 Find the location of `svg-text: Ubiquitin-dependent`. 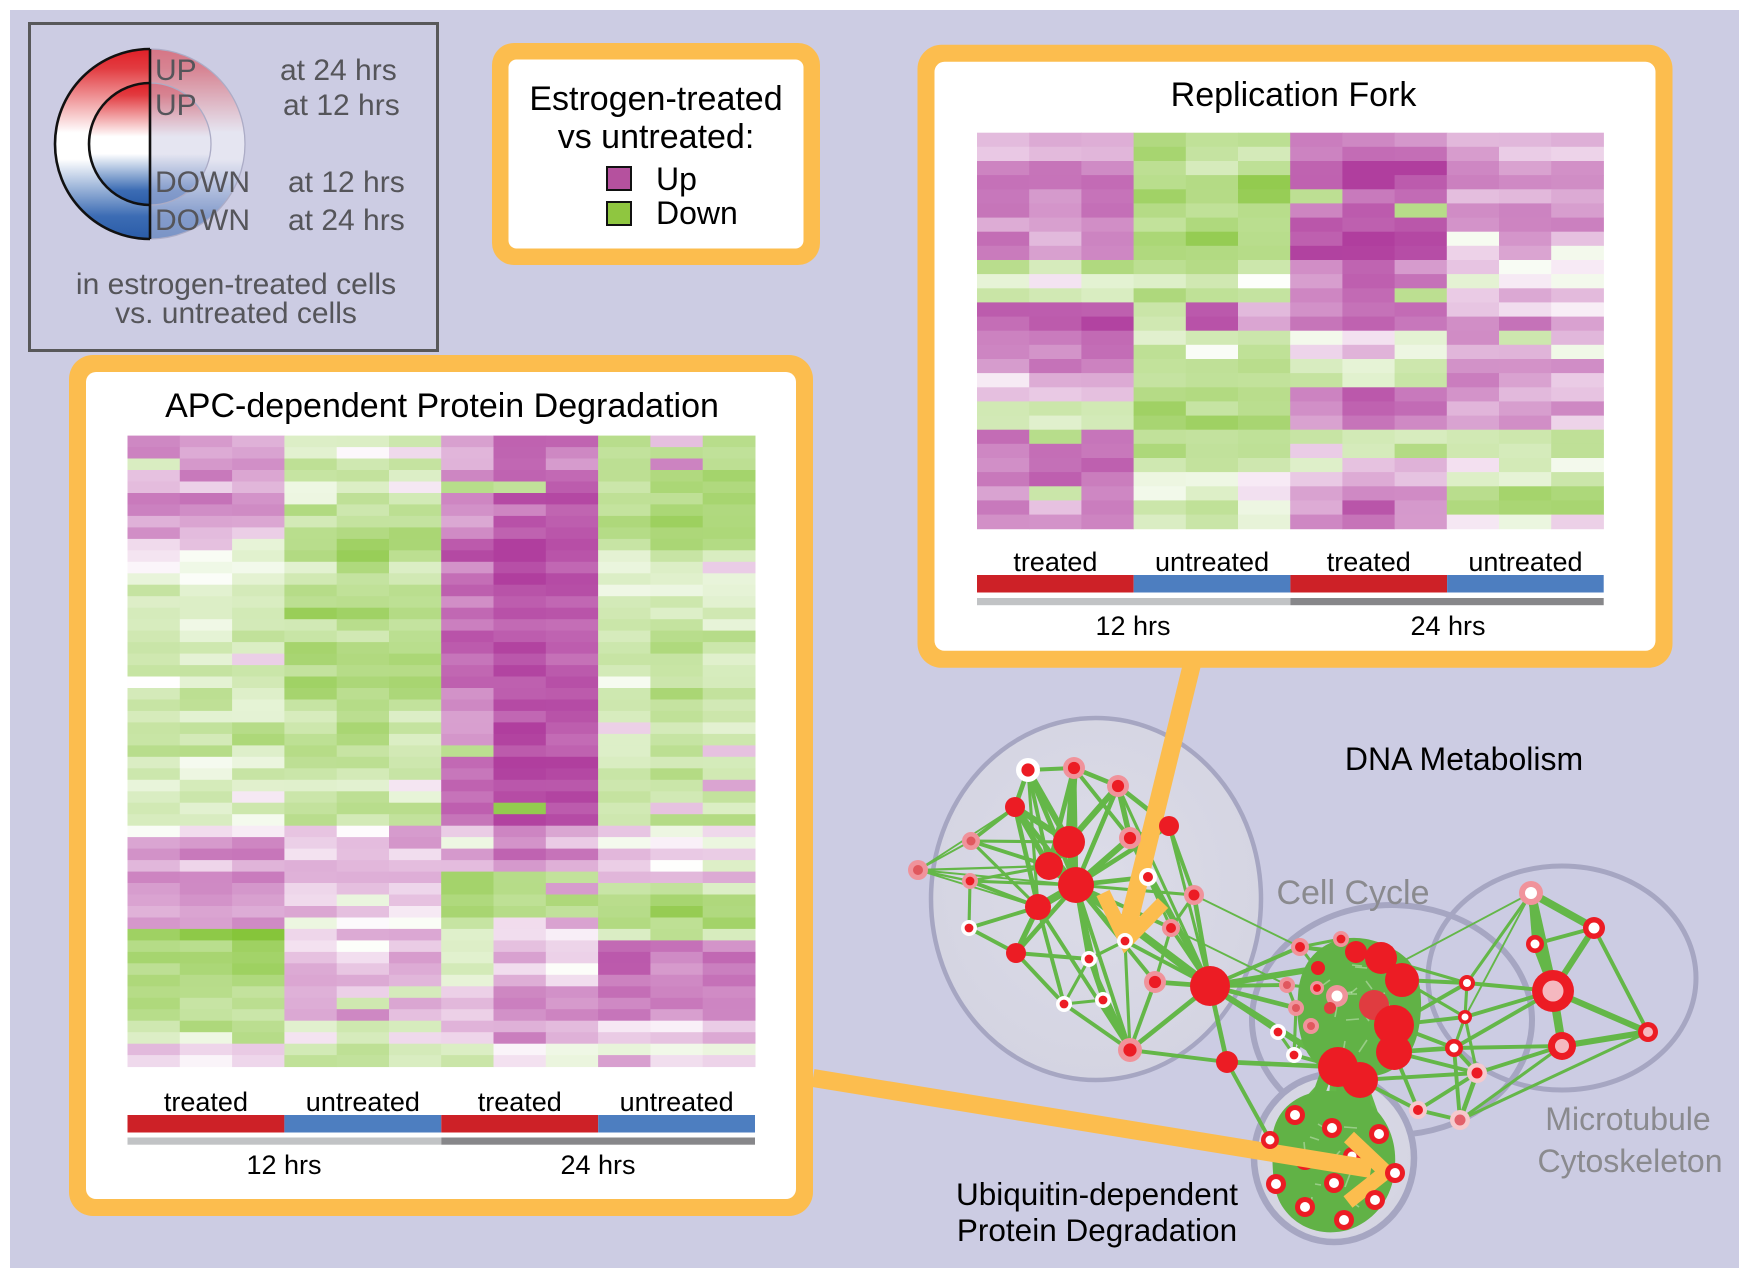

svg-text: Ubiquitin-dependent is located at coordinates (1097, 1194).